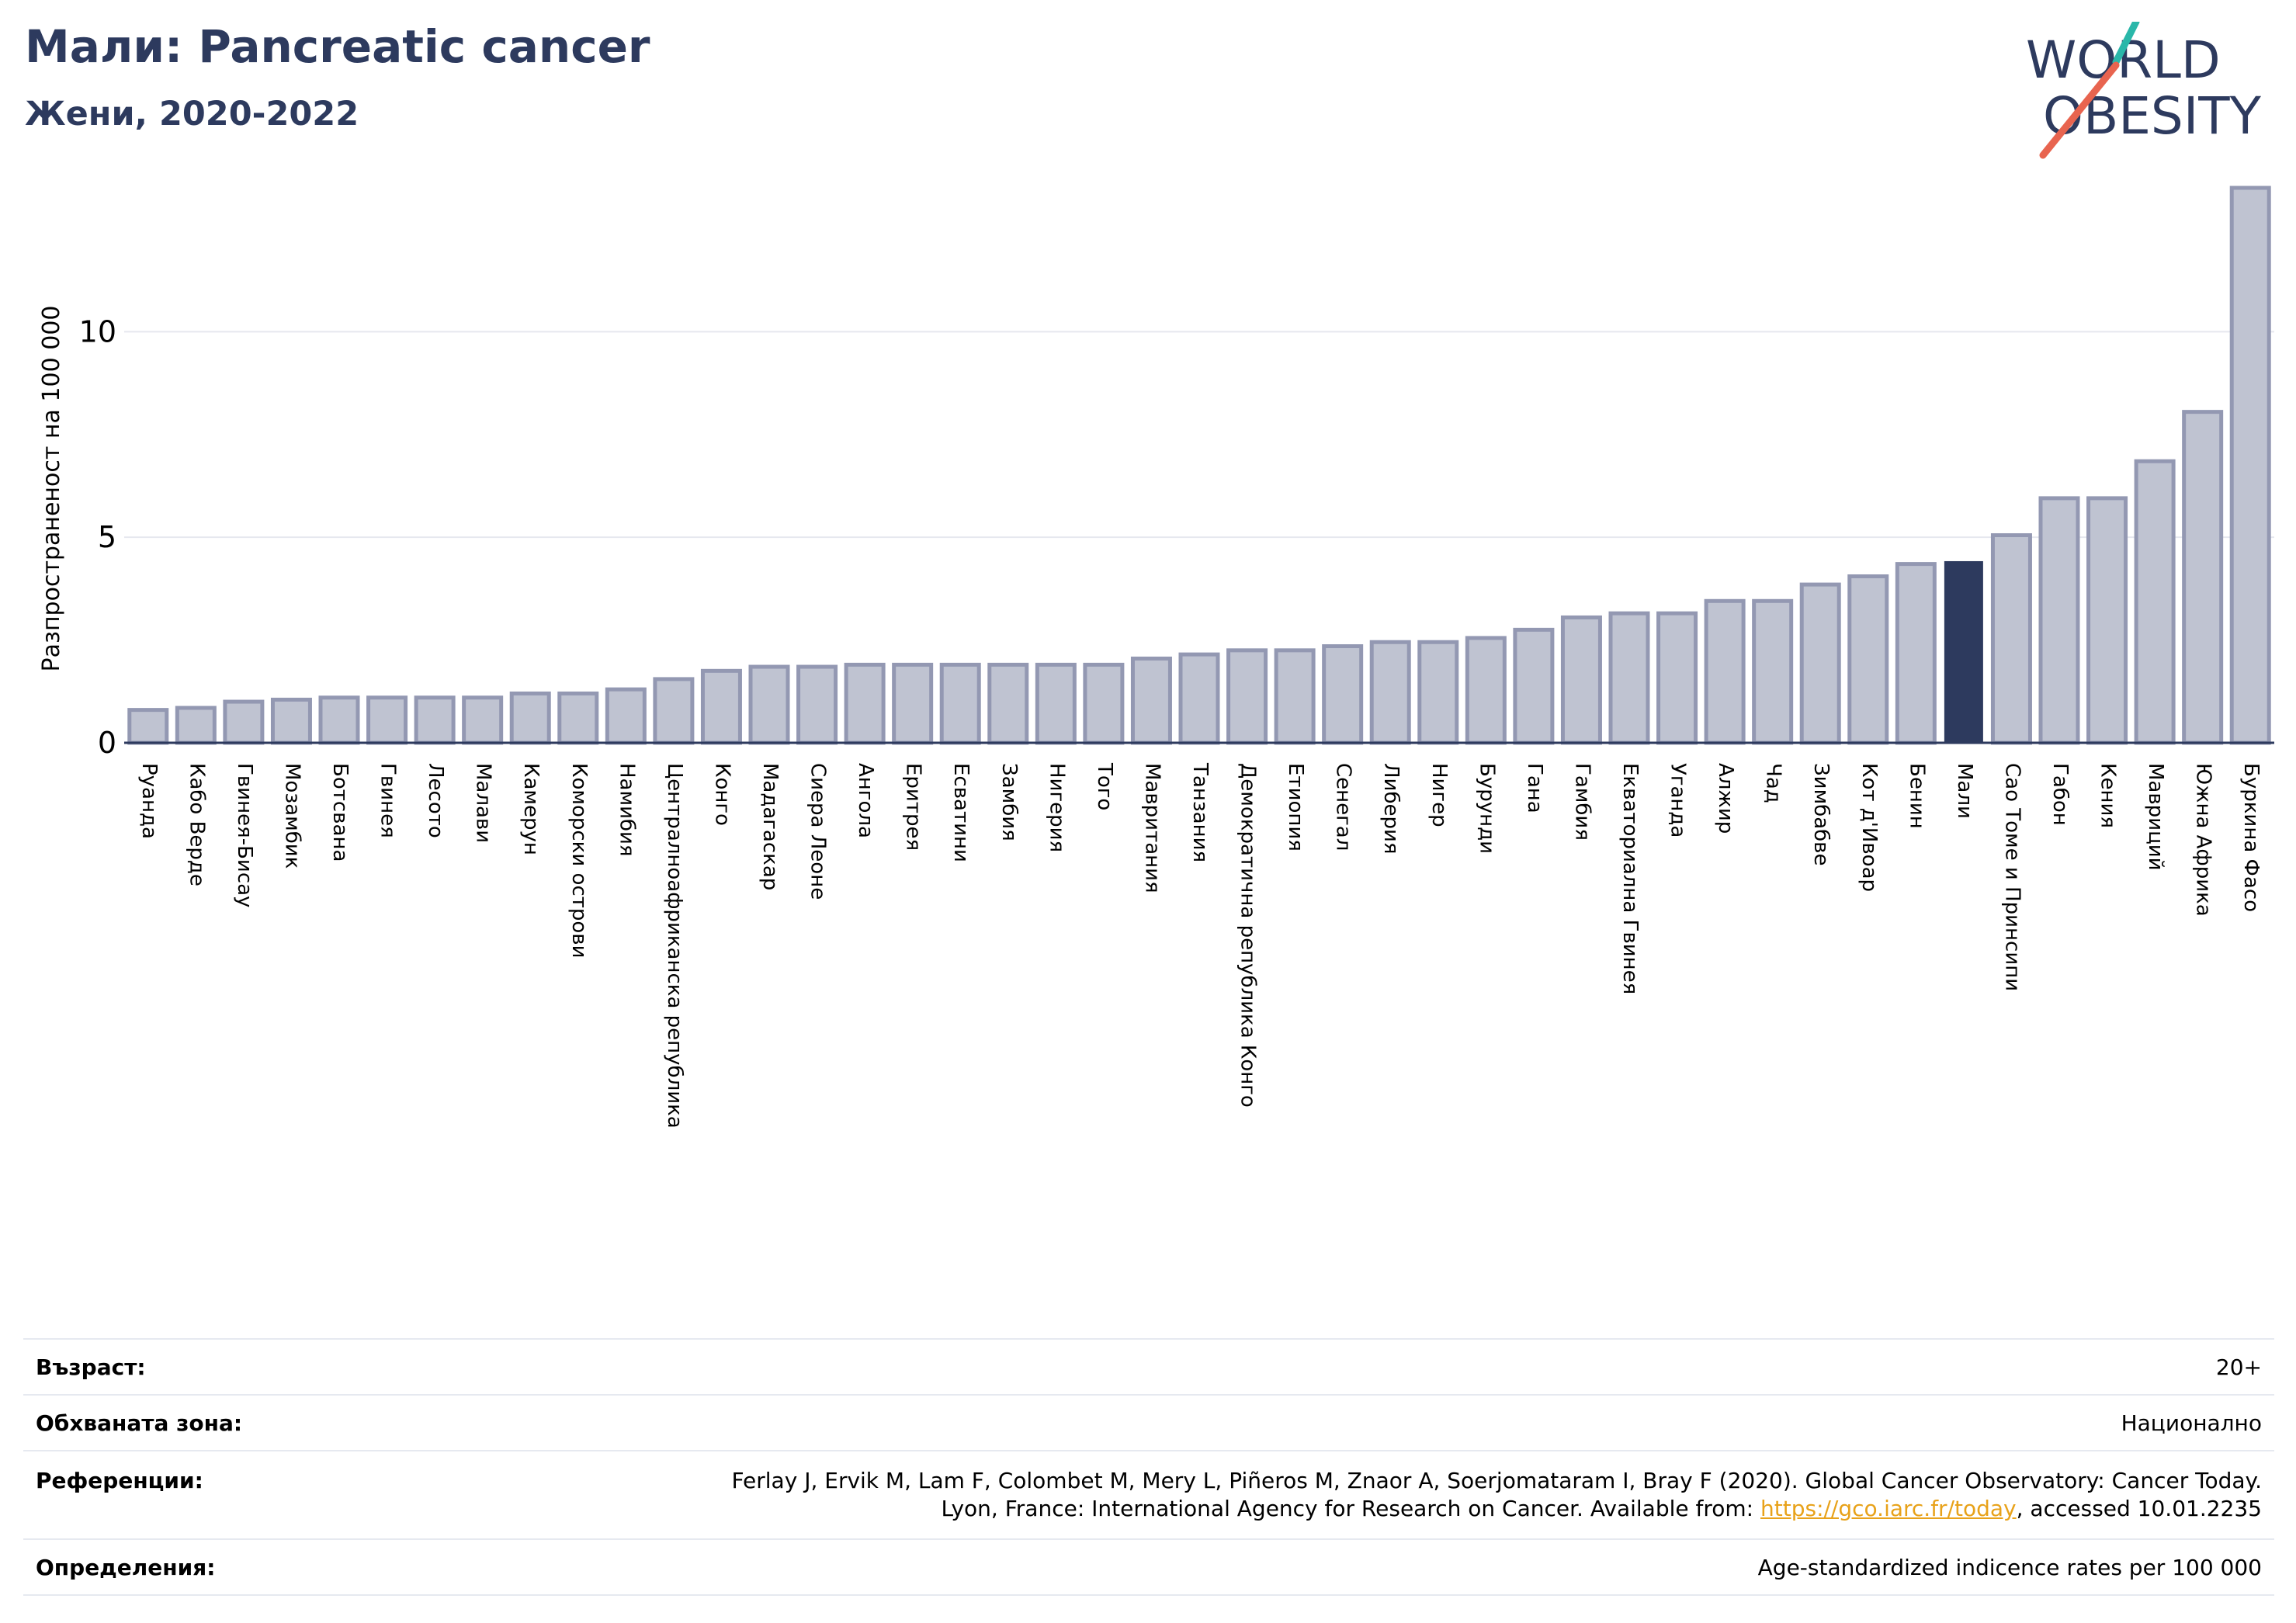  I want to click on x-tick-label: Сенегал, so click(1343, 807).